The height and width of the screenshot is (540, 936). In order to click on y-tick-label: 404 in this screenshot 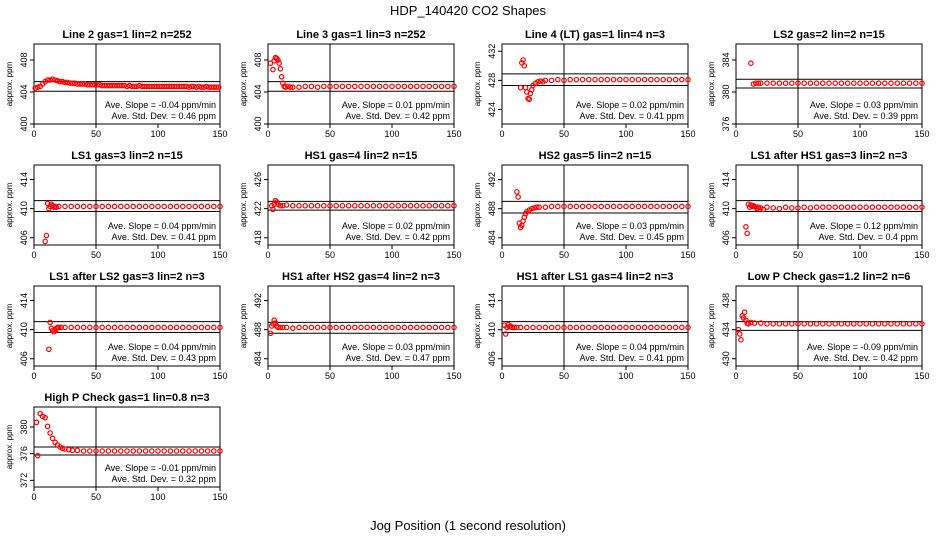, I will do `click(258, 91)`.